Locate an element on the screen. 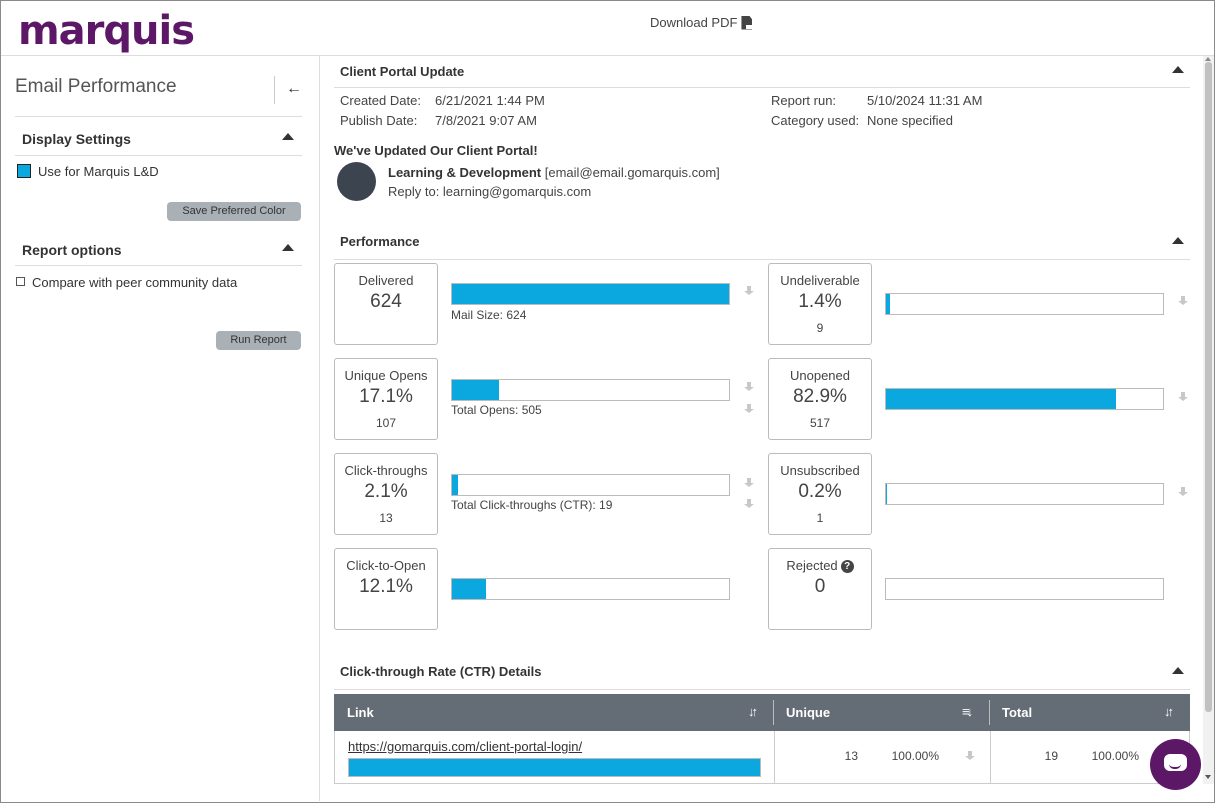 The width and height of the screenshot is (1215, 803). arrow-left-icon: ← is located at coordinates (294, 88).